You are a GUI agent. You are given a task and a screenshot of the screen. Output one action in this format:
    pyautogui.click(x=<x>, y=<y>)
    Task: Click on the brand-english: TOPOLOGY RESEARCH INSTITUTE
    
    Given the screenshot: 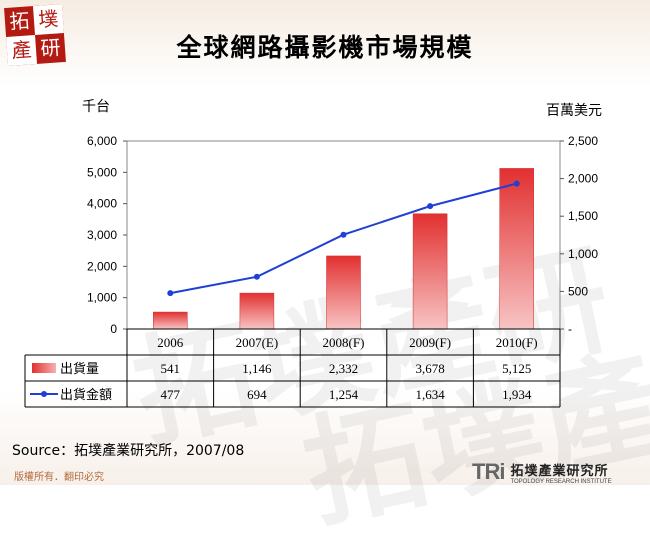 What is the action you would take?
    pyautogui.click(x=561, y=481)
    